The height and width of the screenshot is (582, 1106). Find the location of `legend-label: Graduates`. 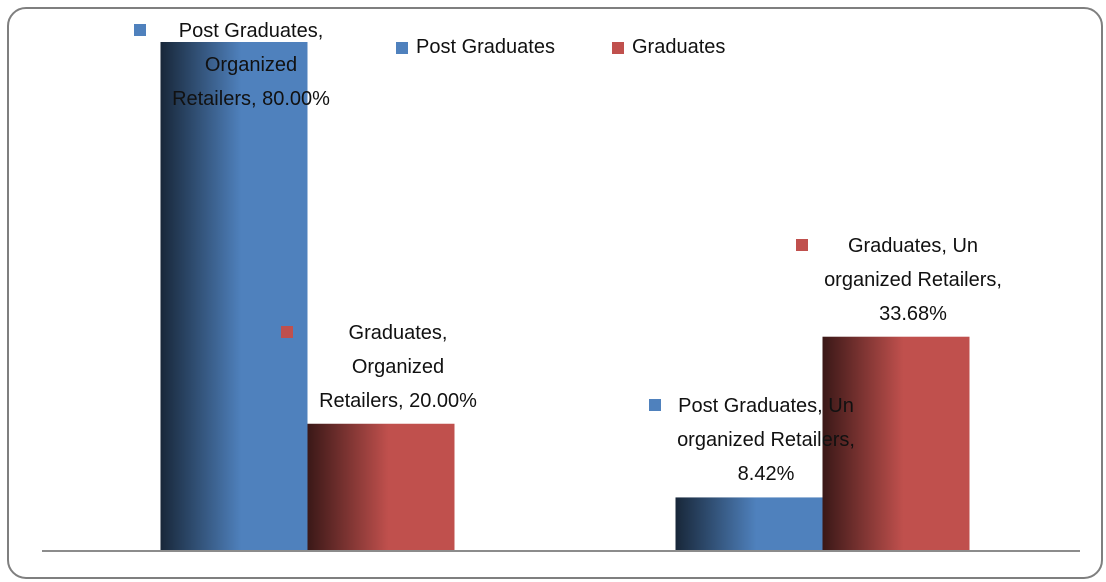

legend-label: Graduates is located at coordinates (679, 47).